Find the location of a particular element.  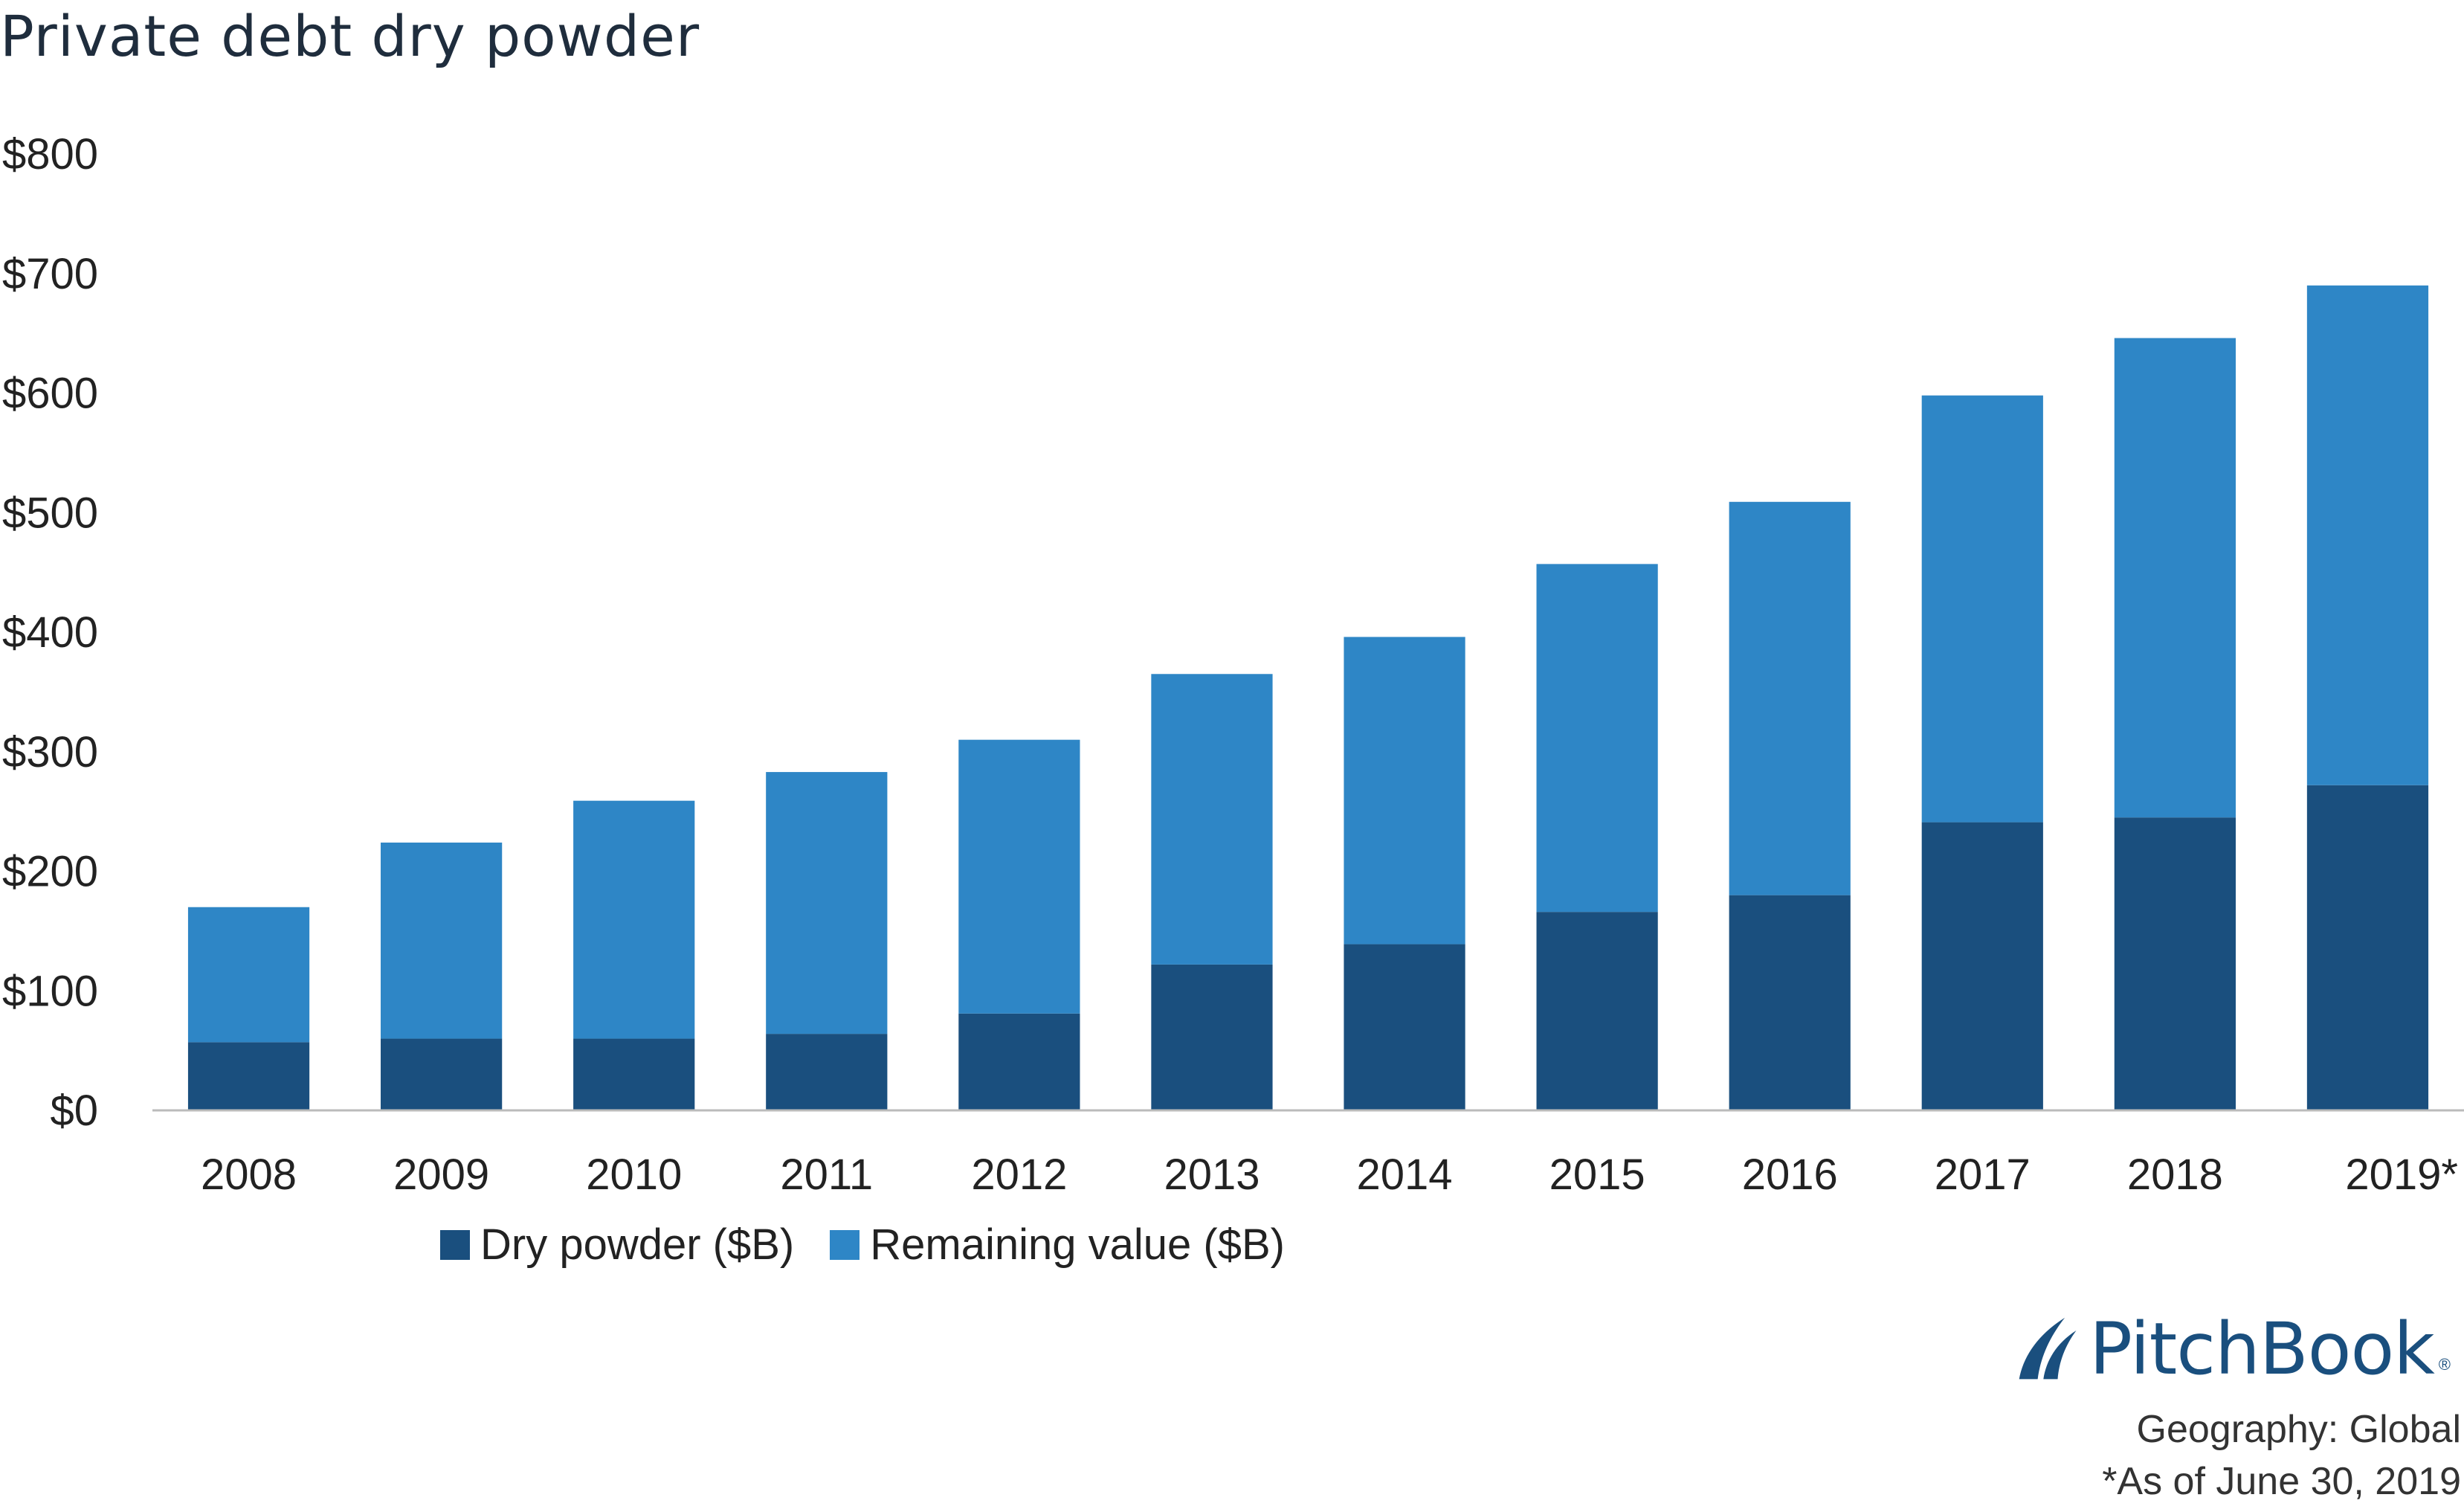

x-tick-label: 2009 is located at coordinates (441, 1175).